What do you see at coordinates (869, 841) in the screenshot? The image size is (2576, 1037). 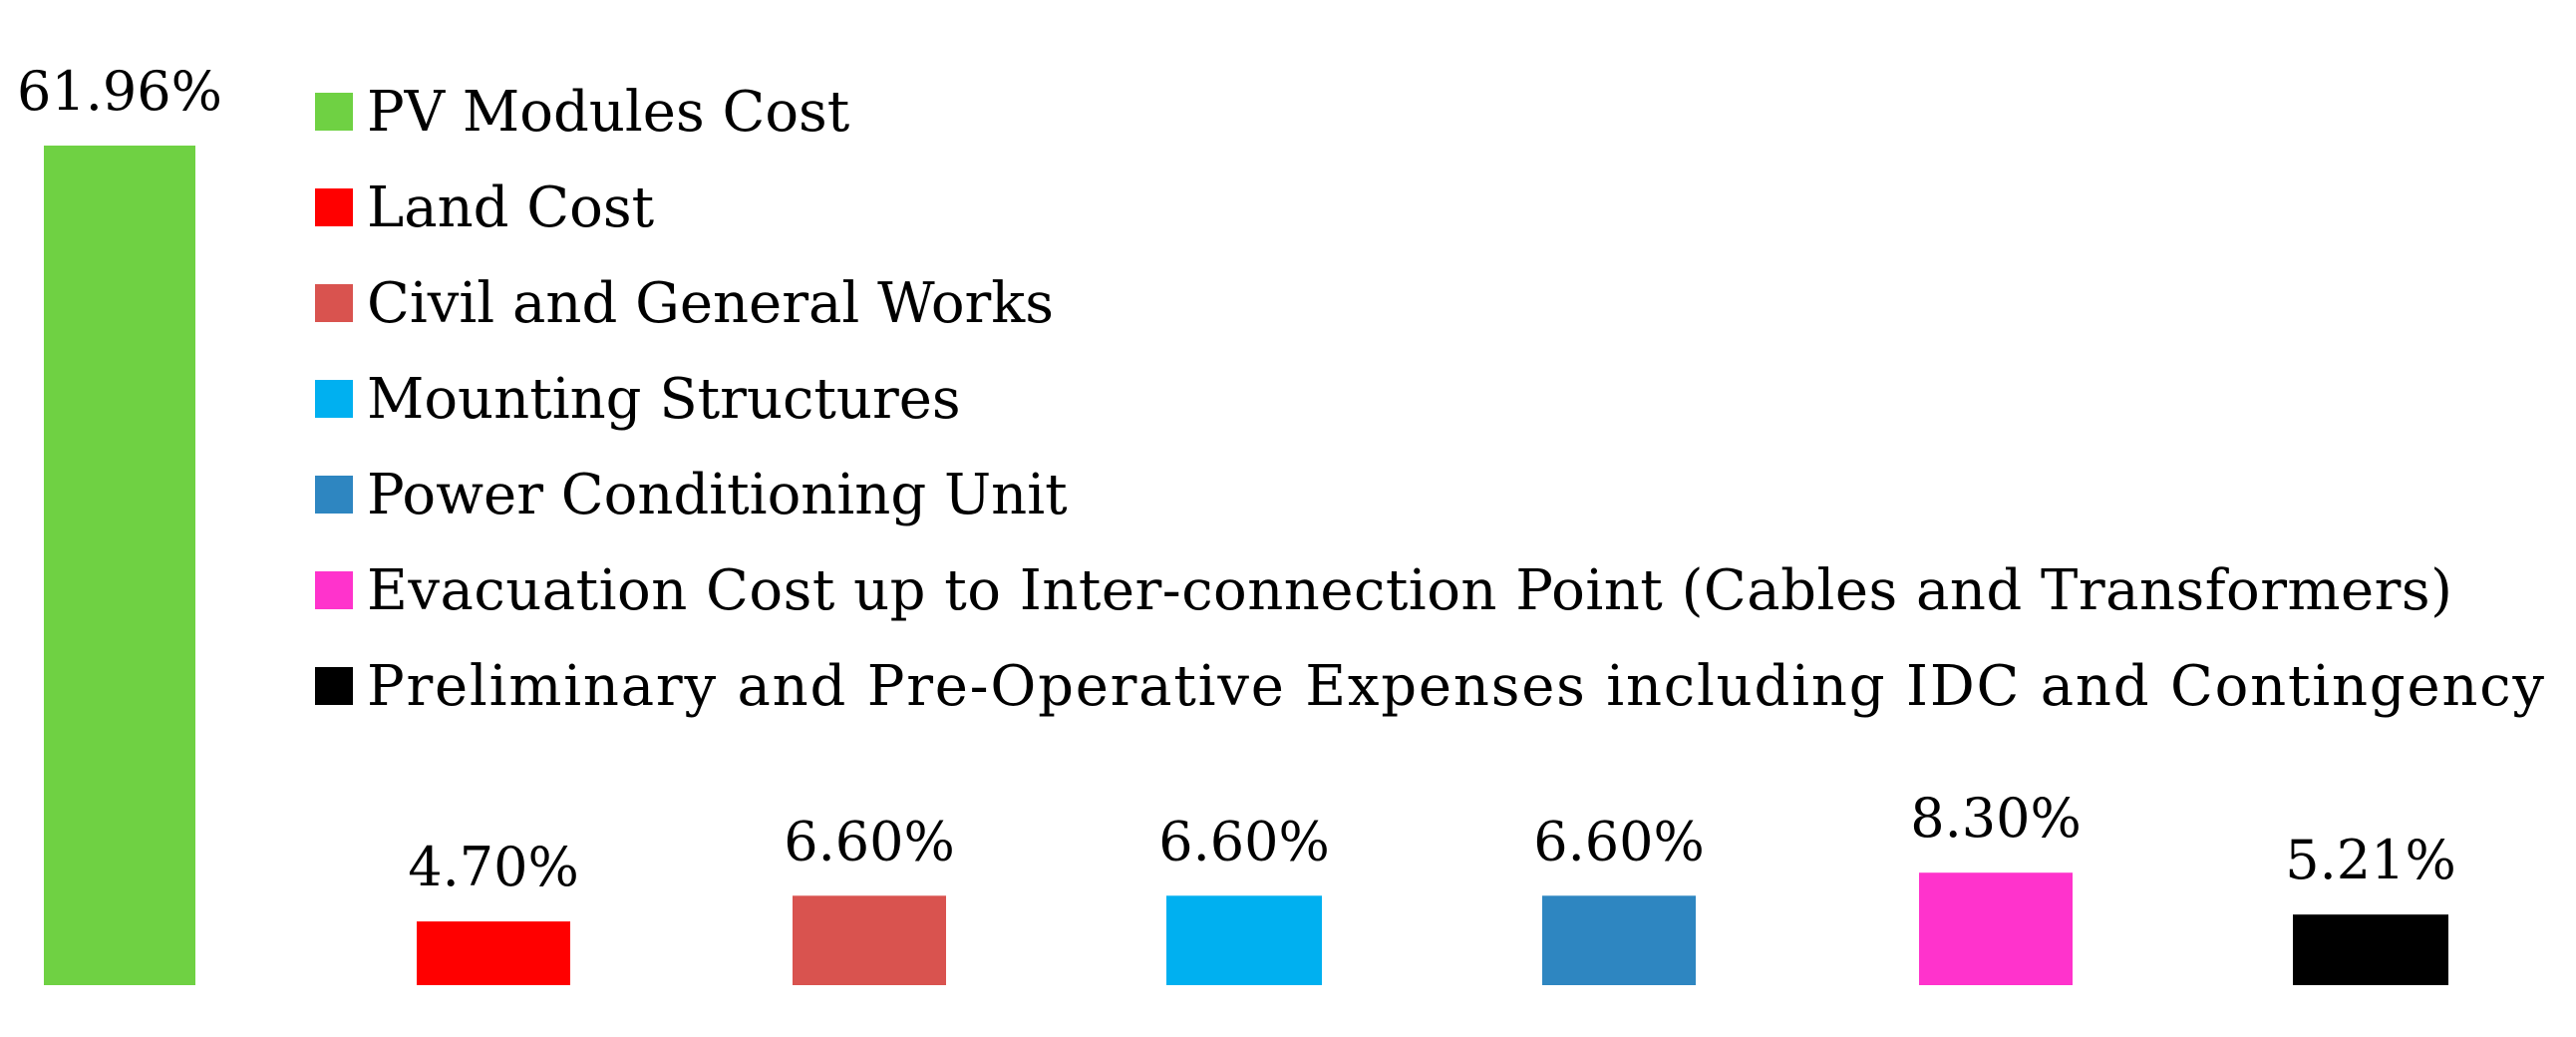 I see `data-label-2: 6.60%` at bounding box center [869, 841].